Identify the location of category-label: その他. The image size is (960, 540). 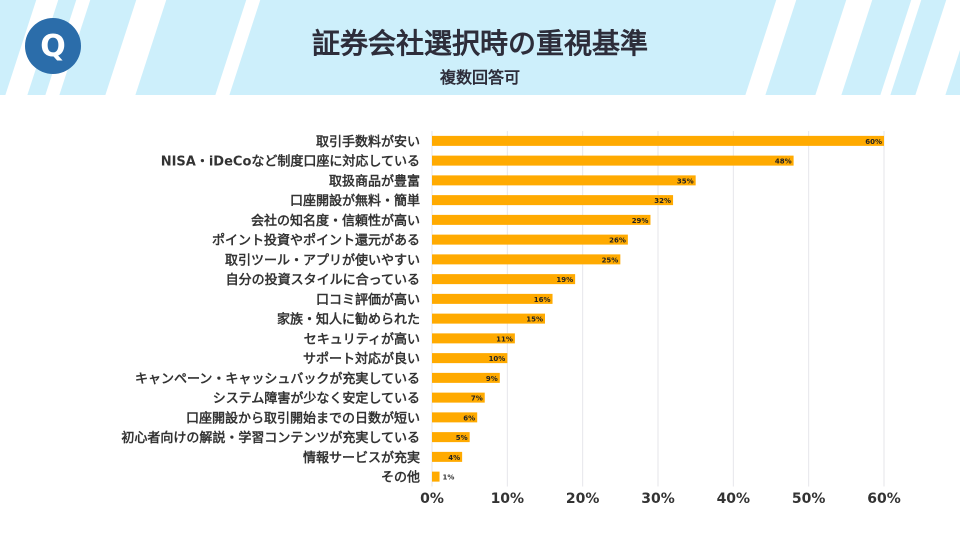
(400, 478).